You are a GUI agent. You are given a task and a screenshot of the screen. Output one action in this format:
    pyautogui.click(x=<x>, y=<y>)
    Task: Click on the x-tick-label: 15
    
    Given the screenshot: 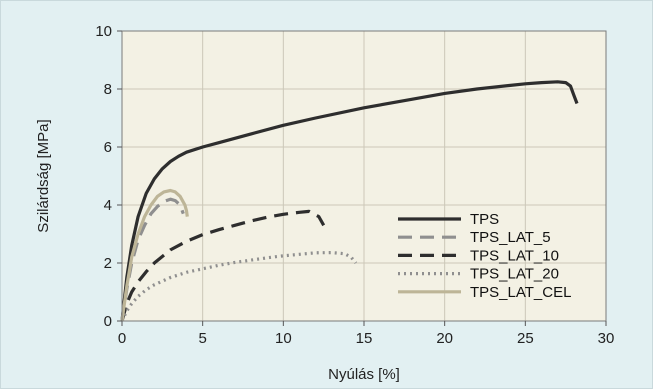 What is the action you would take?
    pyautogui.click(x=364, y=338)
    